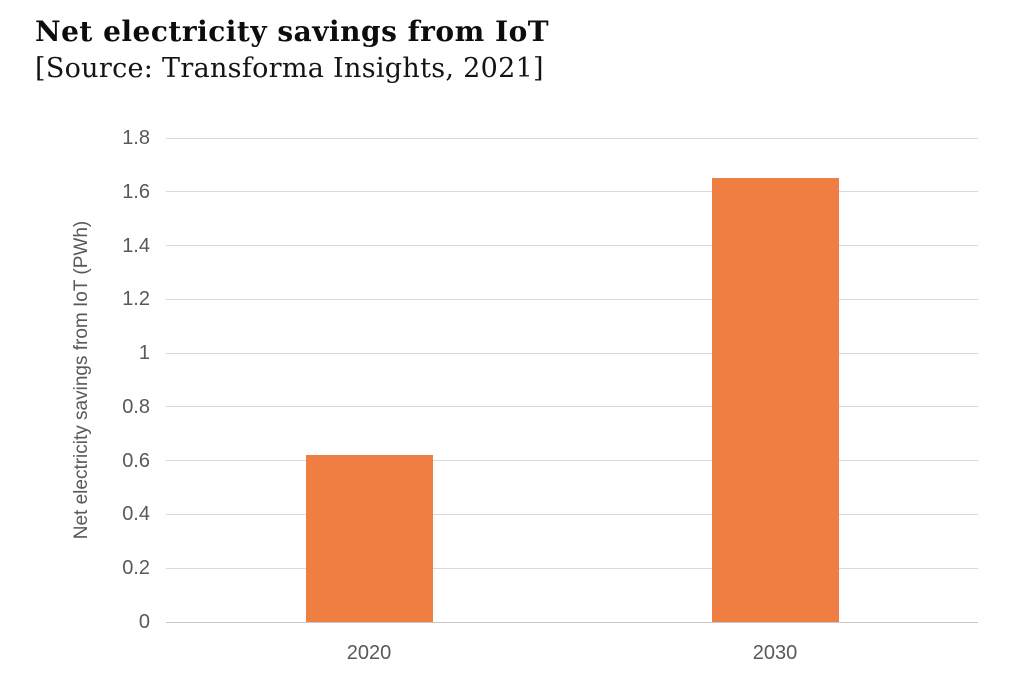  Describe the element at coordinates (136, 245) in the screenshot. I see `y-tick-label-1.4: 1.4` at that location.